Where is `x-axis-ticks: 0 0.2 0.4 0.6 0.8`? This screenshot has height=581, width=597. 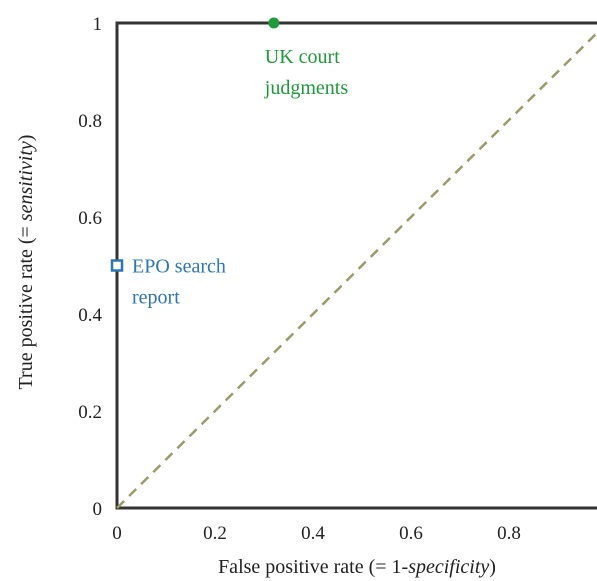 x-axis-ticks: 0 0.2 0.4 0.6 0.8 is located at coordinates (316, 533).